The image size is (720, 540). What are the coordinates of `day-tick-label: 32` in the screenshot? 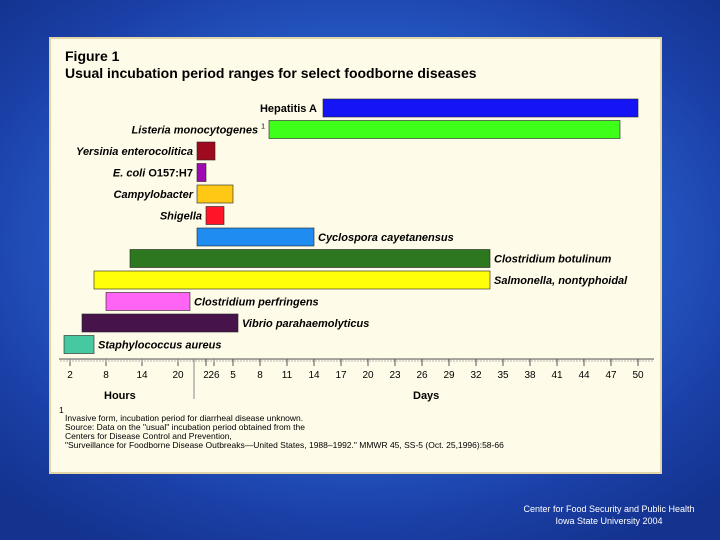 It's located at (476, 375).